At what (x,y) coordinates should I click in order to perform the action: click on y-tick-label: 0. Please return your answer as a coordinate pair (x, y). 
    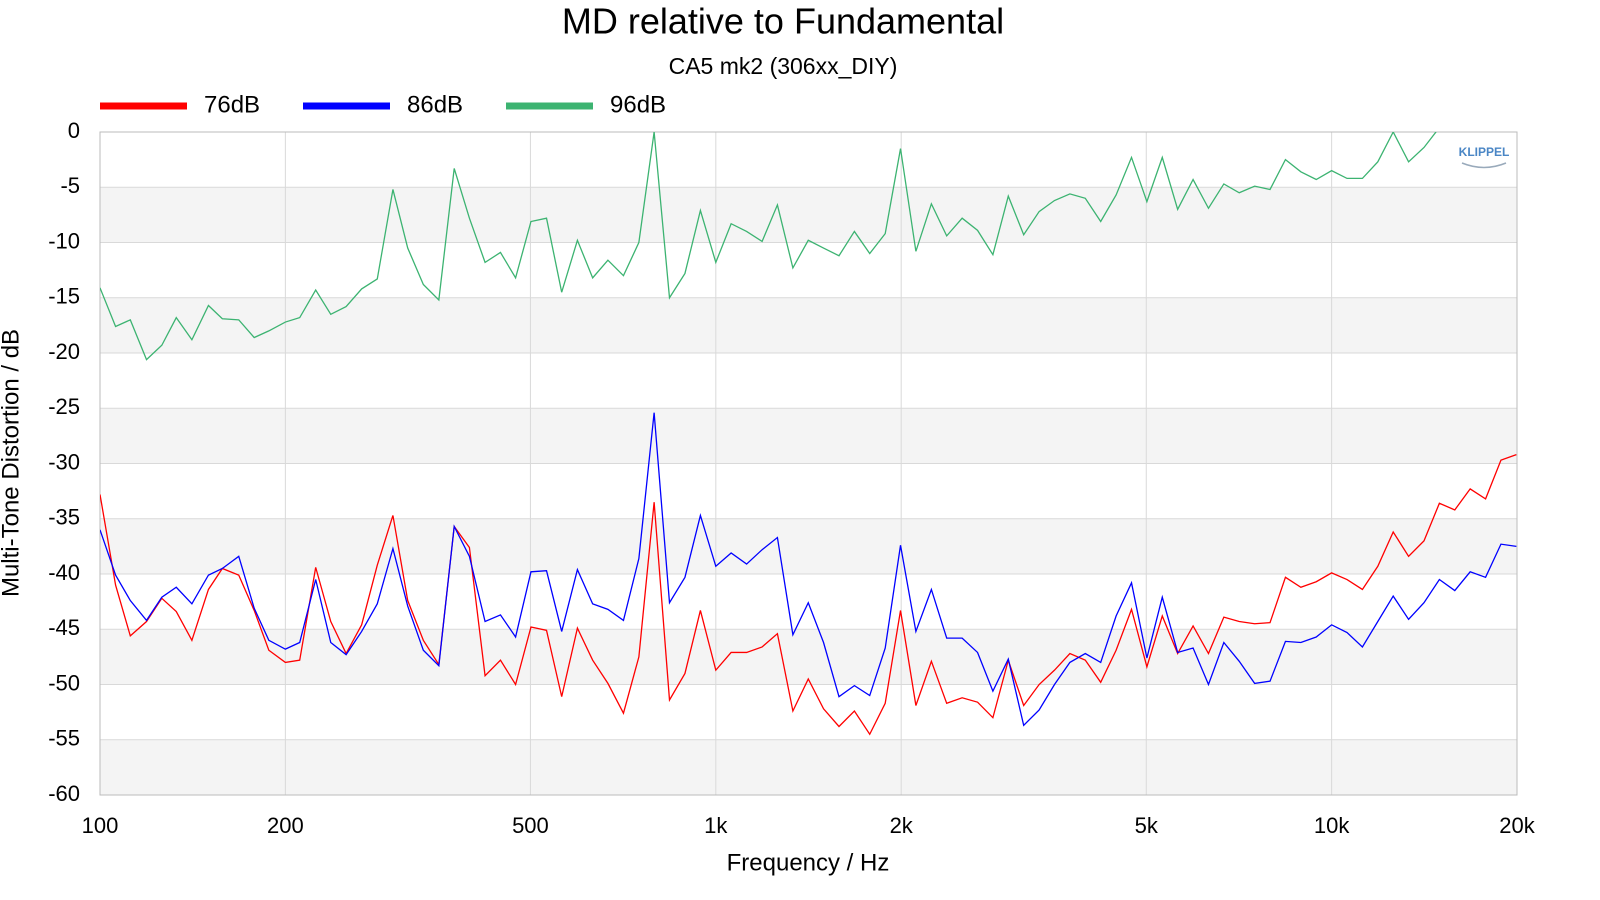
    Looking at the image, I should click on (74, 130).